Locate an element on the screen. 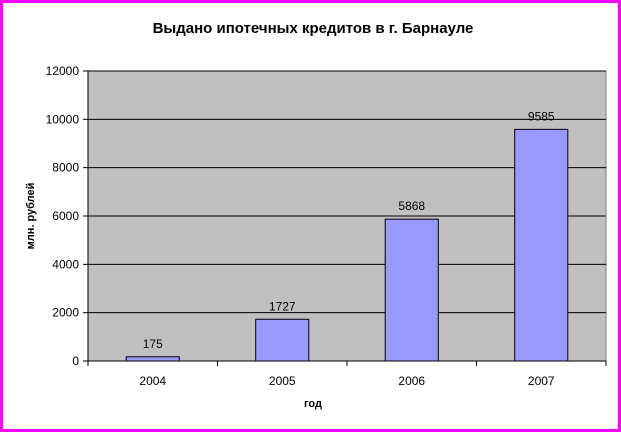  x-axis-label: год is located at coordinates (313, 404).